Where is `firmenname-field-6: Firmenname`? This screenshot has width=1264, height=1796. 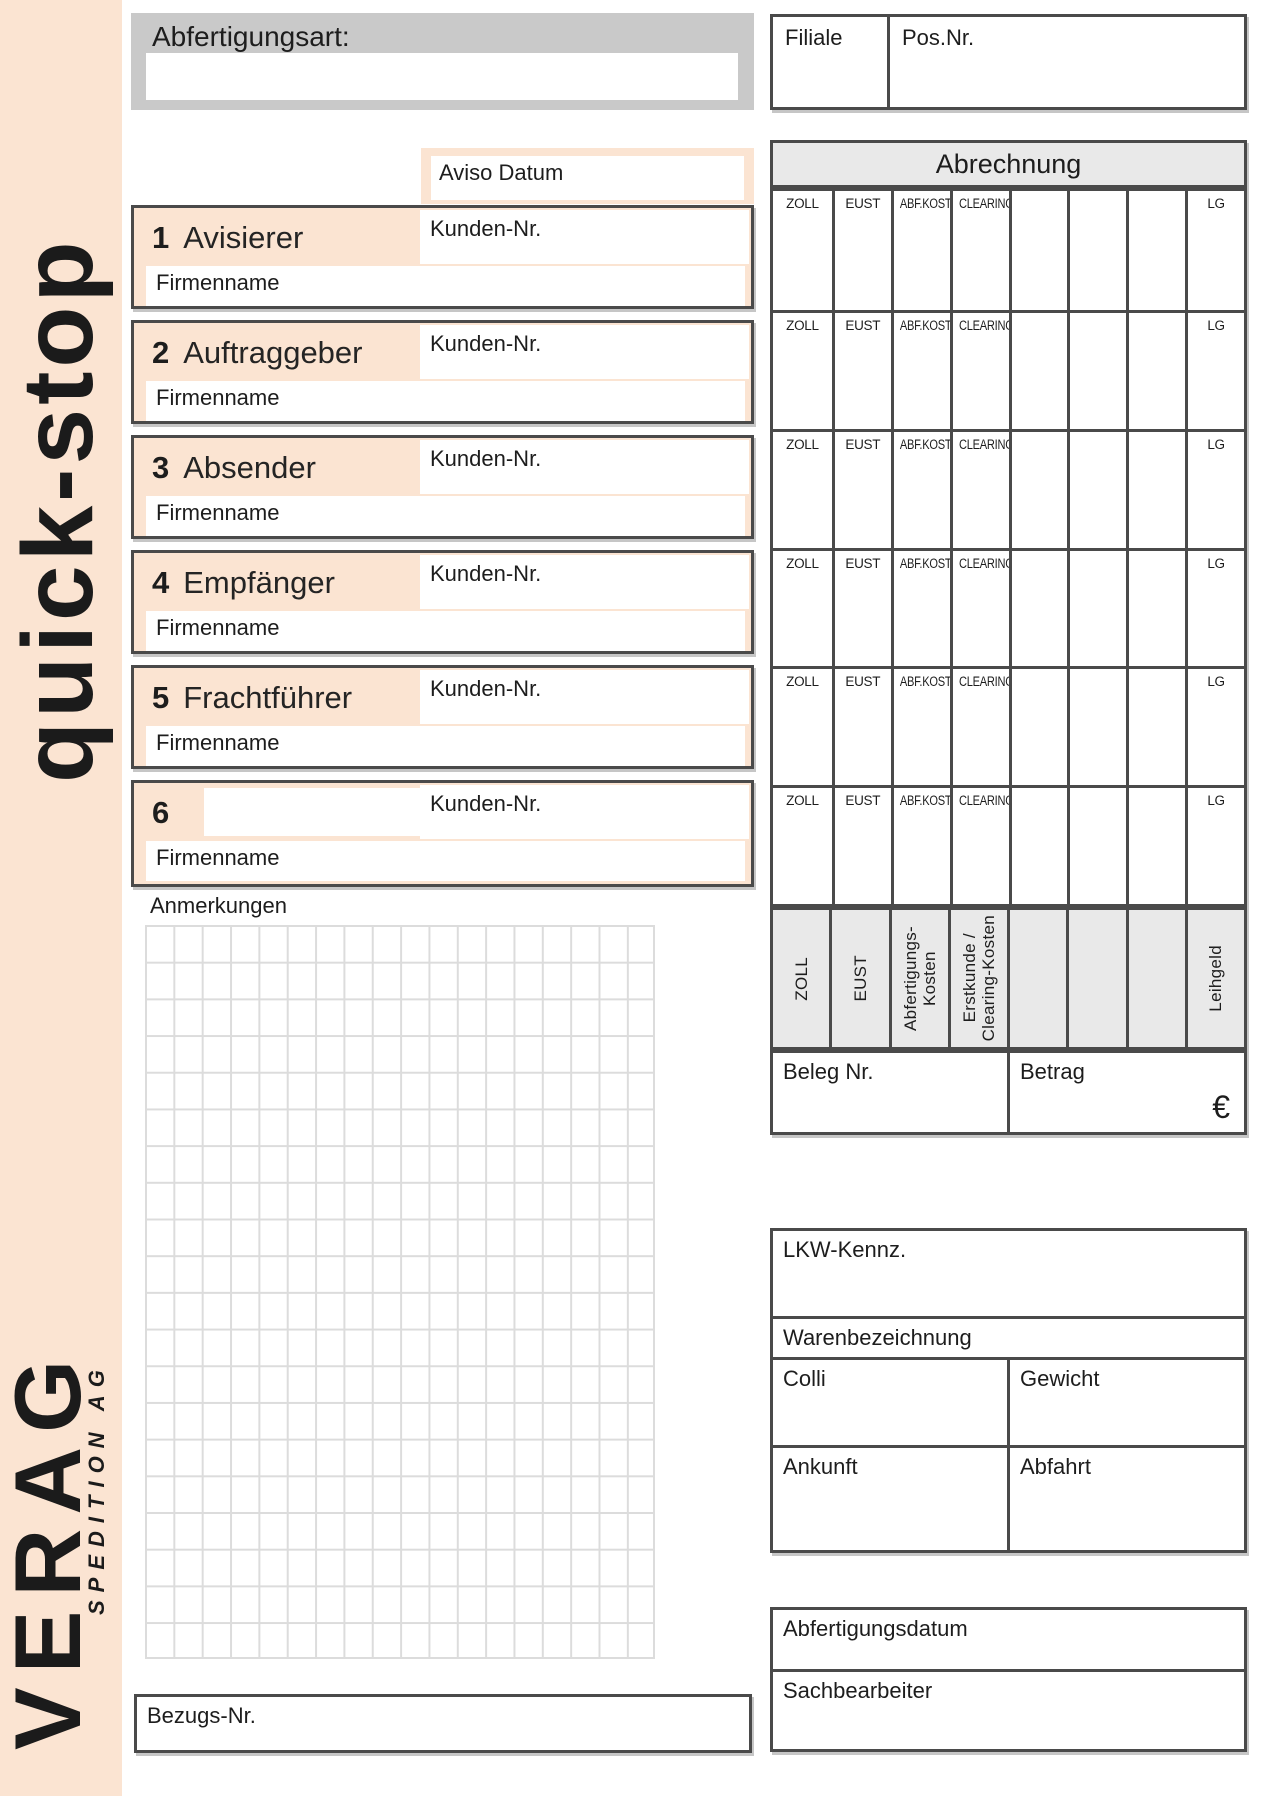 firmenname-field-6: Firmenname is located at coordinates (445, 861).